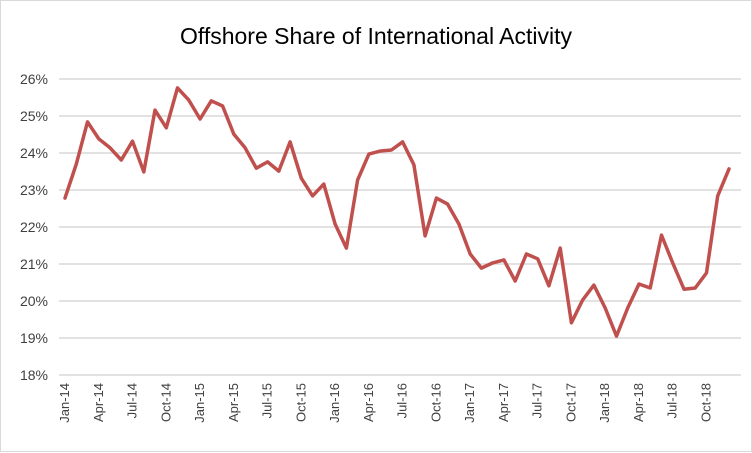  I want to click on x-tick-label: Jul-18, so click(672, 400).